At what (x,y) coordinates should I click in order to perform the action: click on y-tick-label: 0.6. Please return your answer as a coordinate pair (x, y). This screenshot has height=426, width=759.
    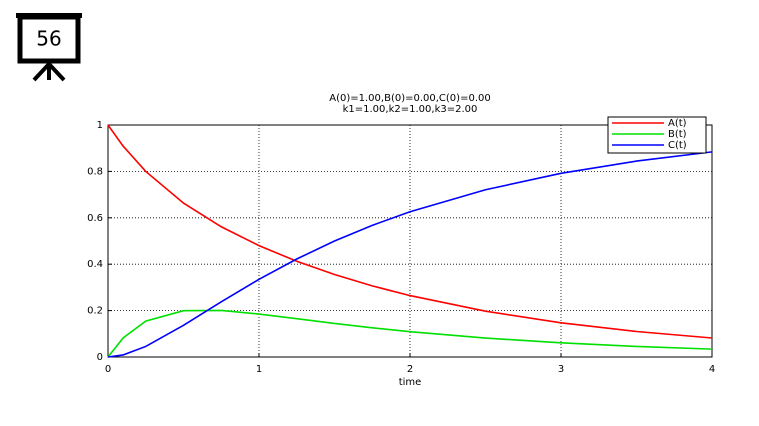
    Looking at the image, I should click on (95, 218).